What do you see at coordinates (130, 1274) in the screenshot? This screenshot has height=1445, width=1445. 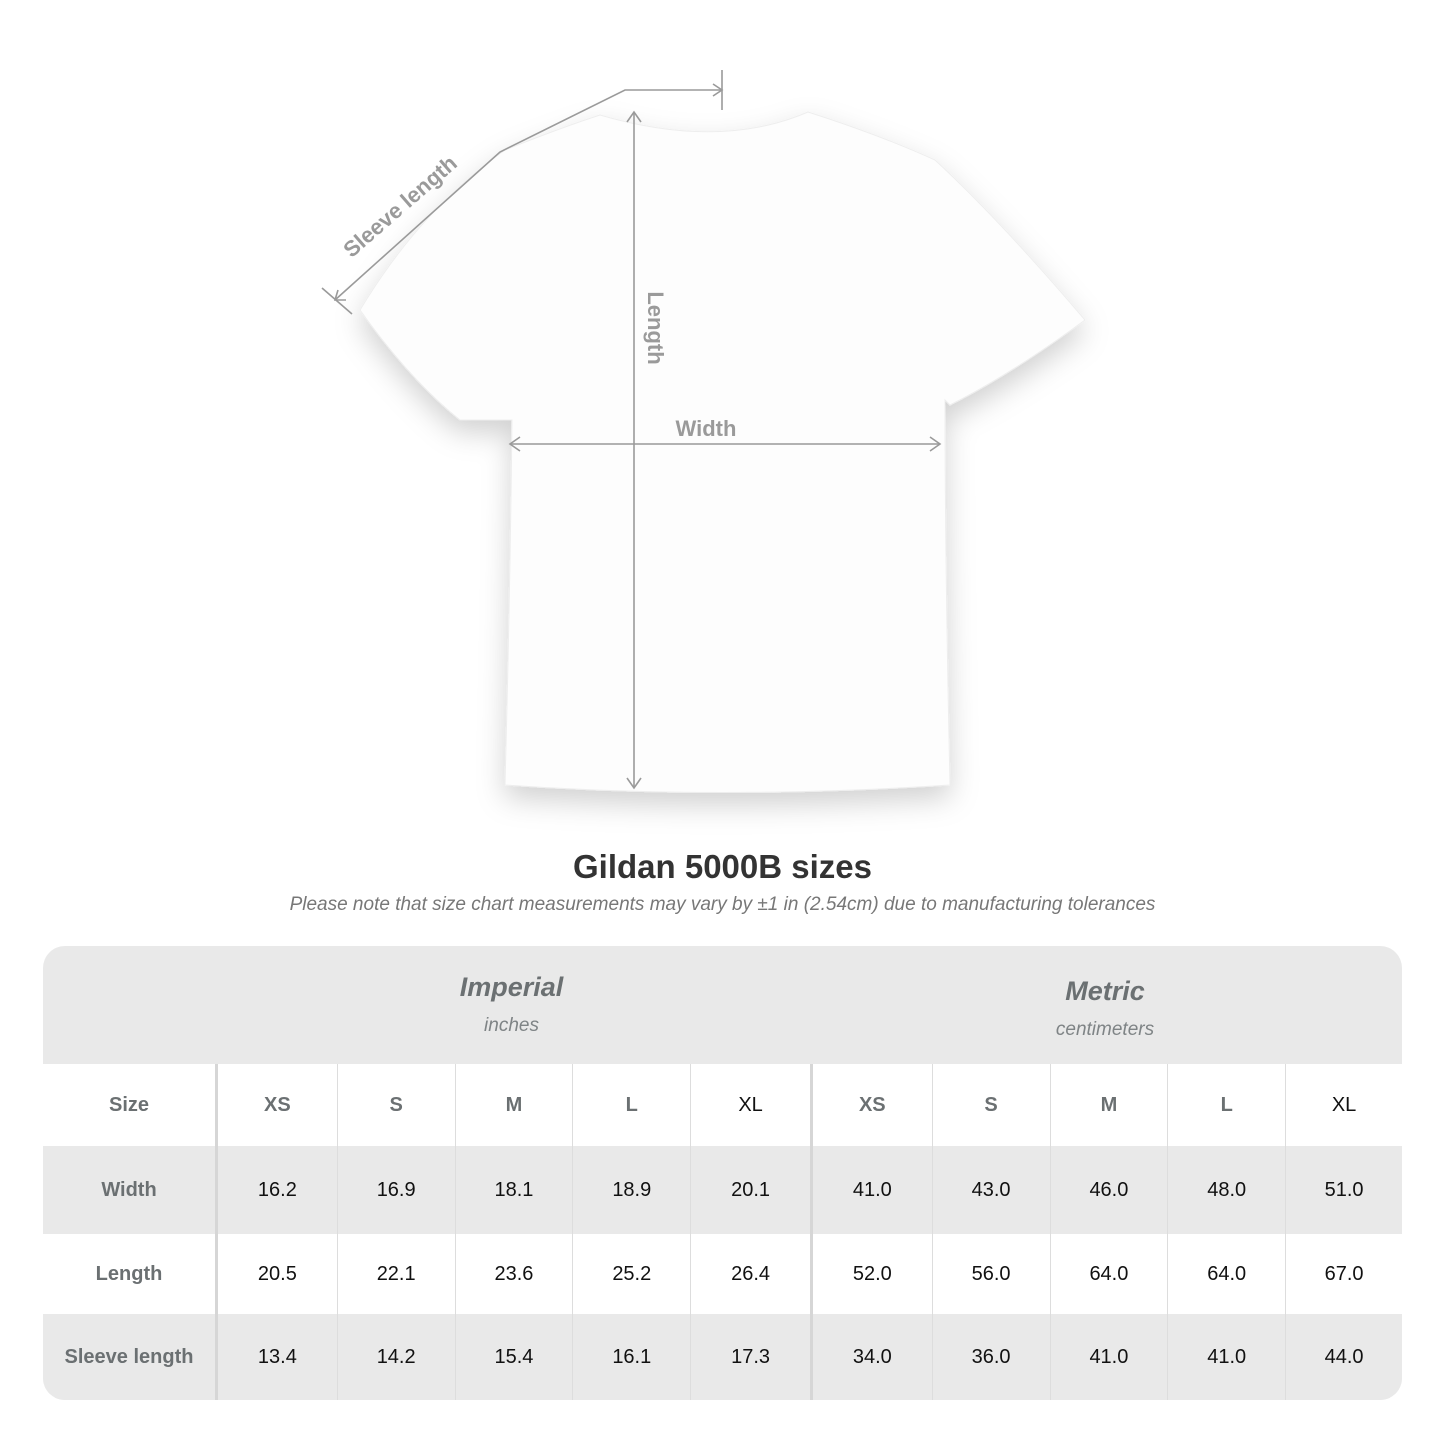 I see `row-label: Length` at bounding box center [130, 1274].